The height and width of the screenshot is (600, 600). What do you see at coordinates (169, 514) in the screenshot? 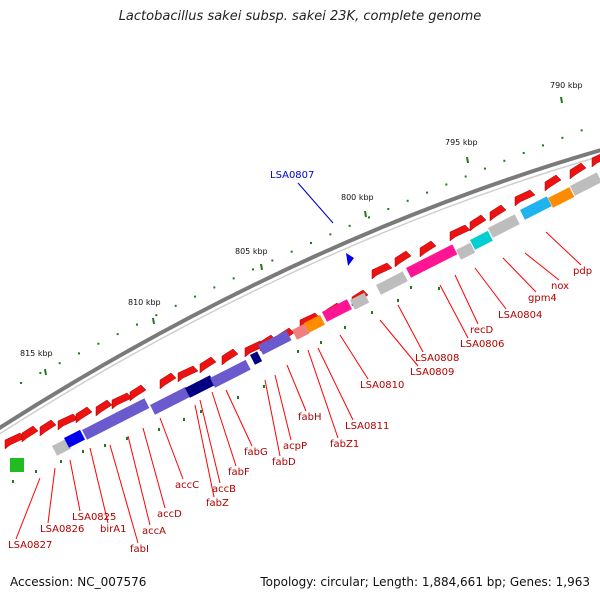
I see `gene-label-accD: accD` at bounding box center [169, 514].